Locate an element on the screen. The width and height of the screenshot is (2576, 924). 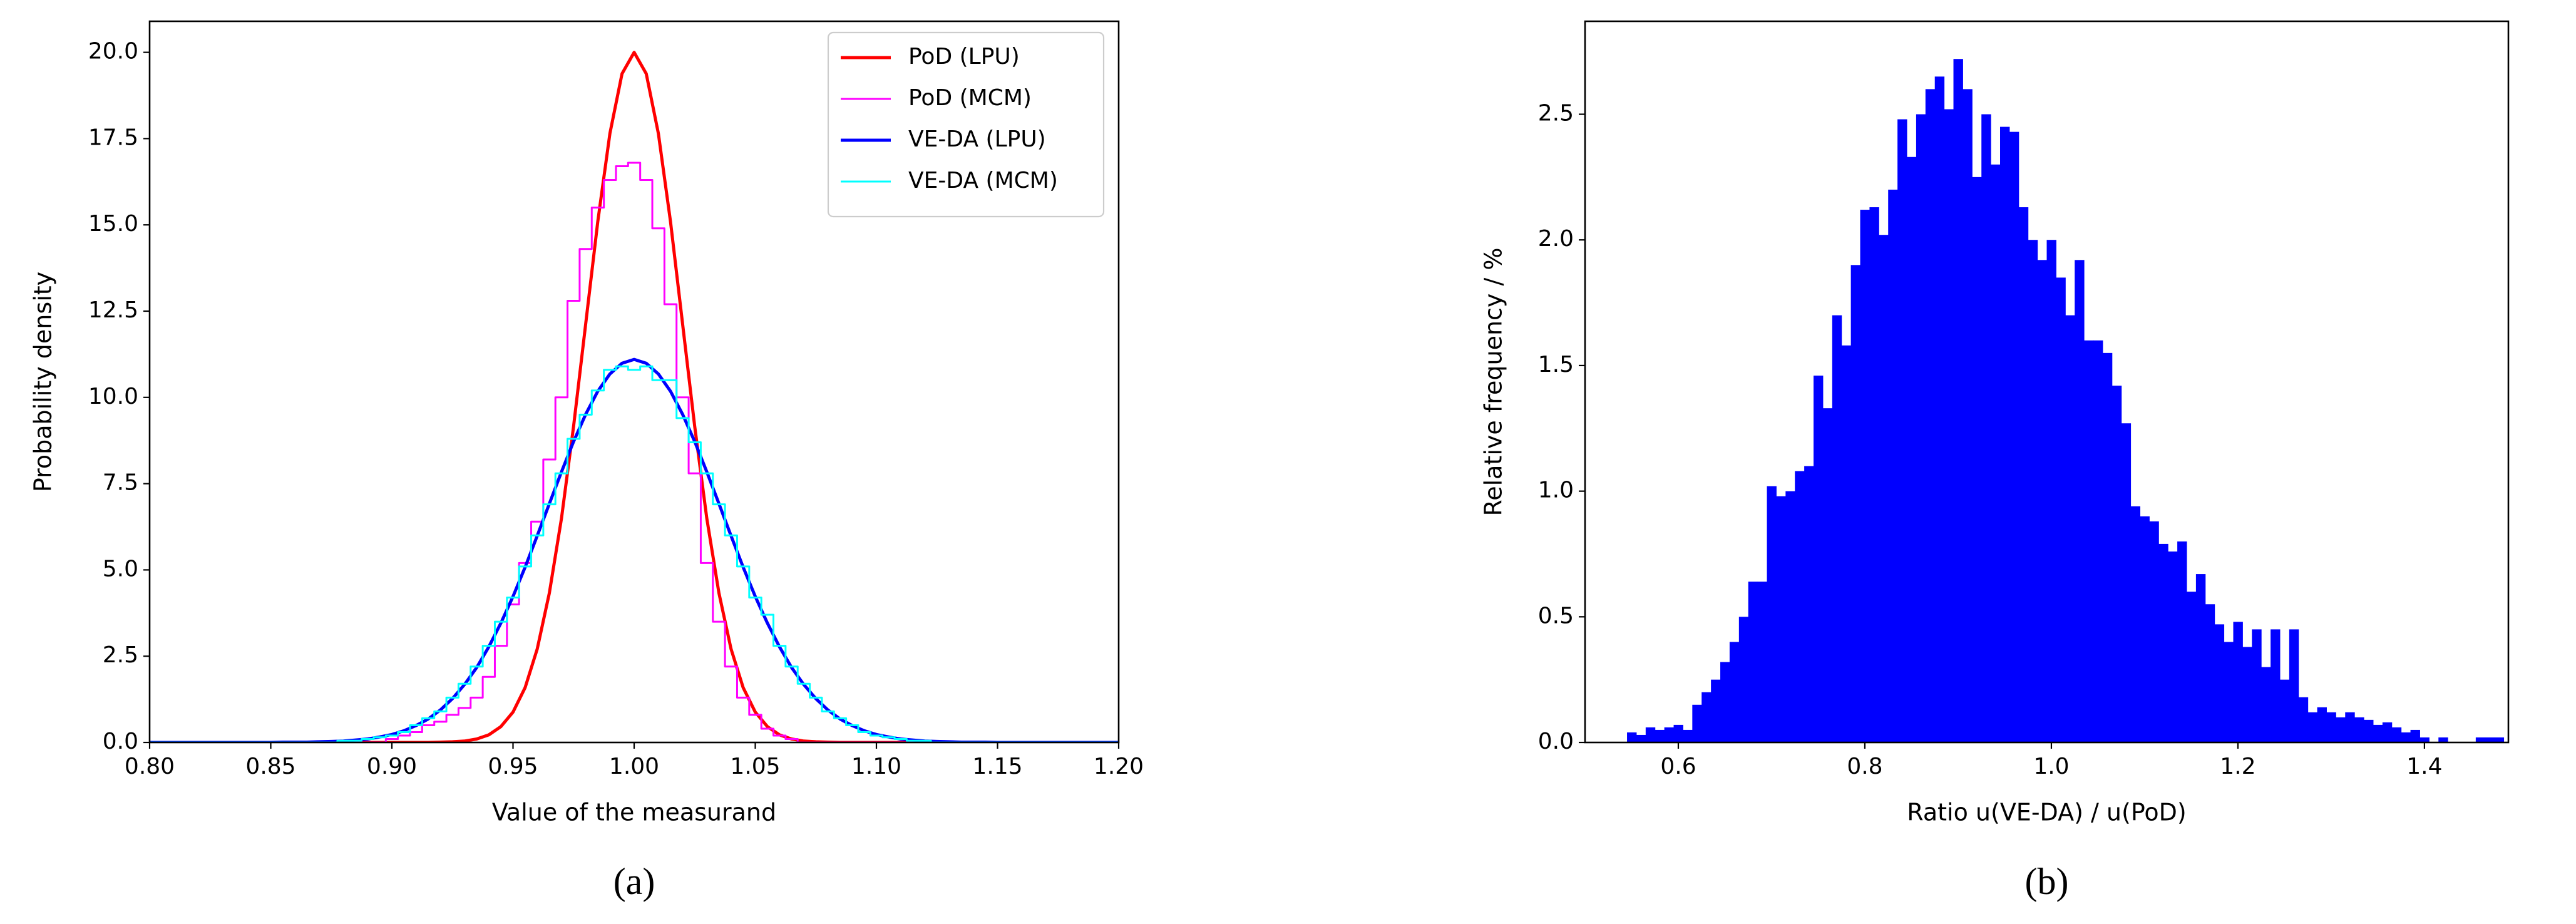
y-tick-label: 0.5 is located at coordinates (1556, 616).